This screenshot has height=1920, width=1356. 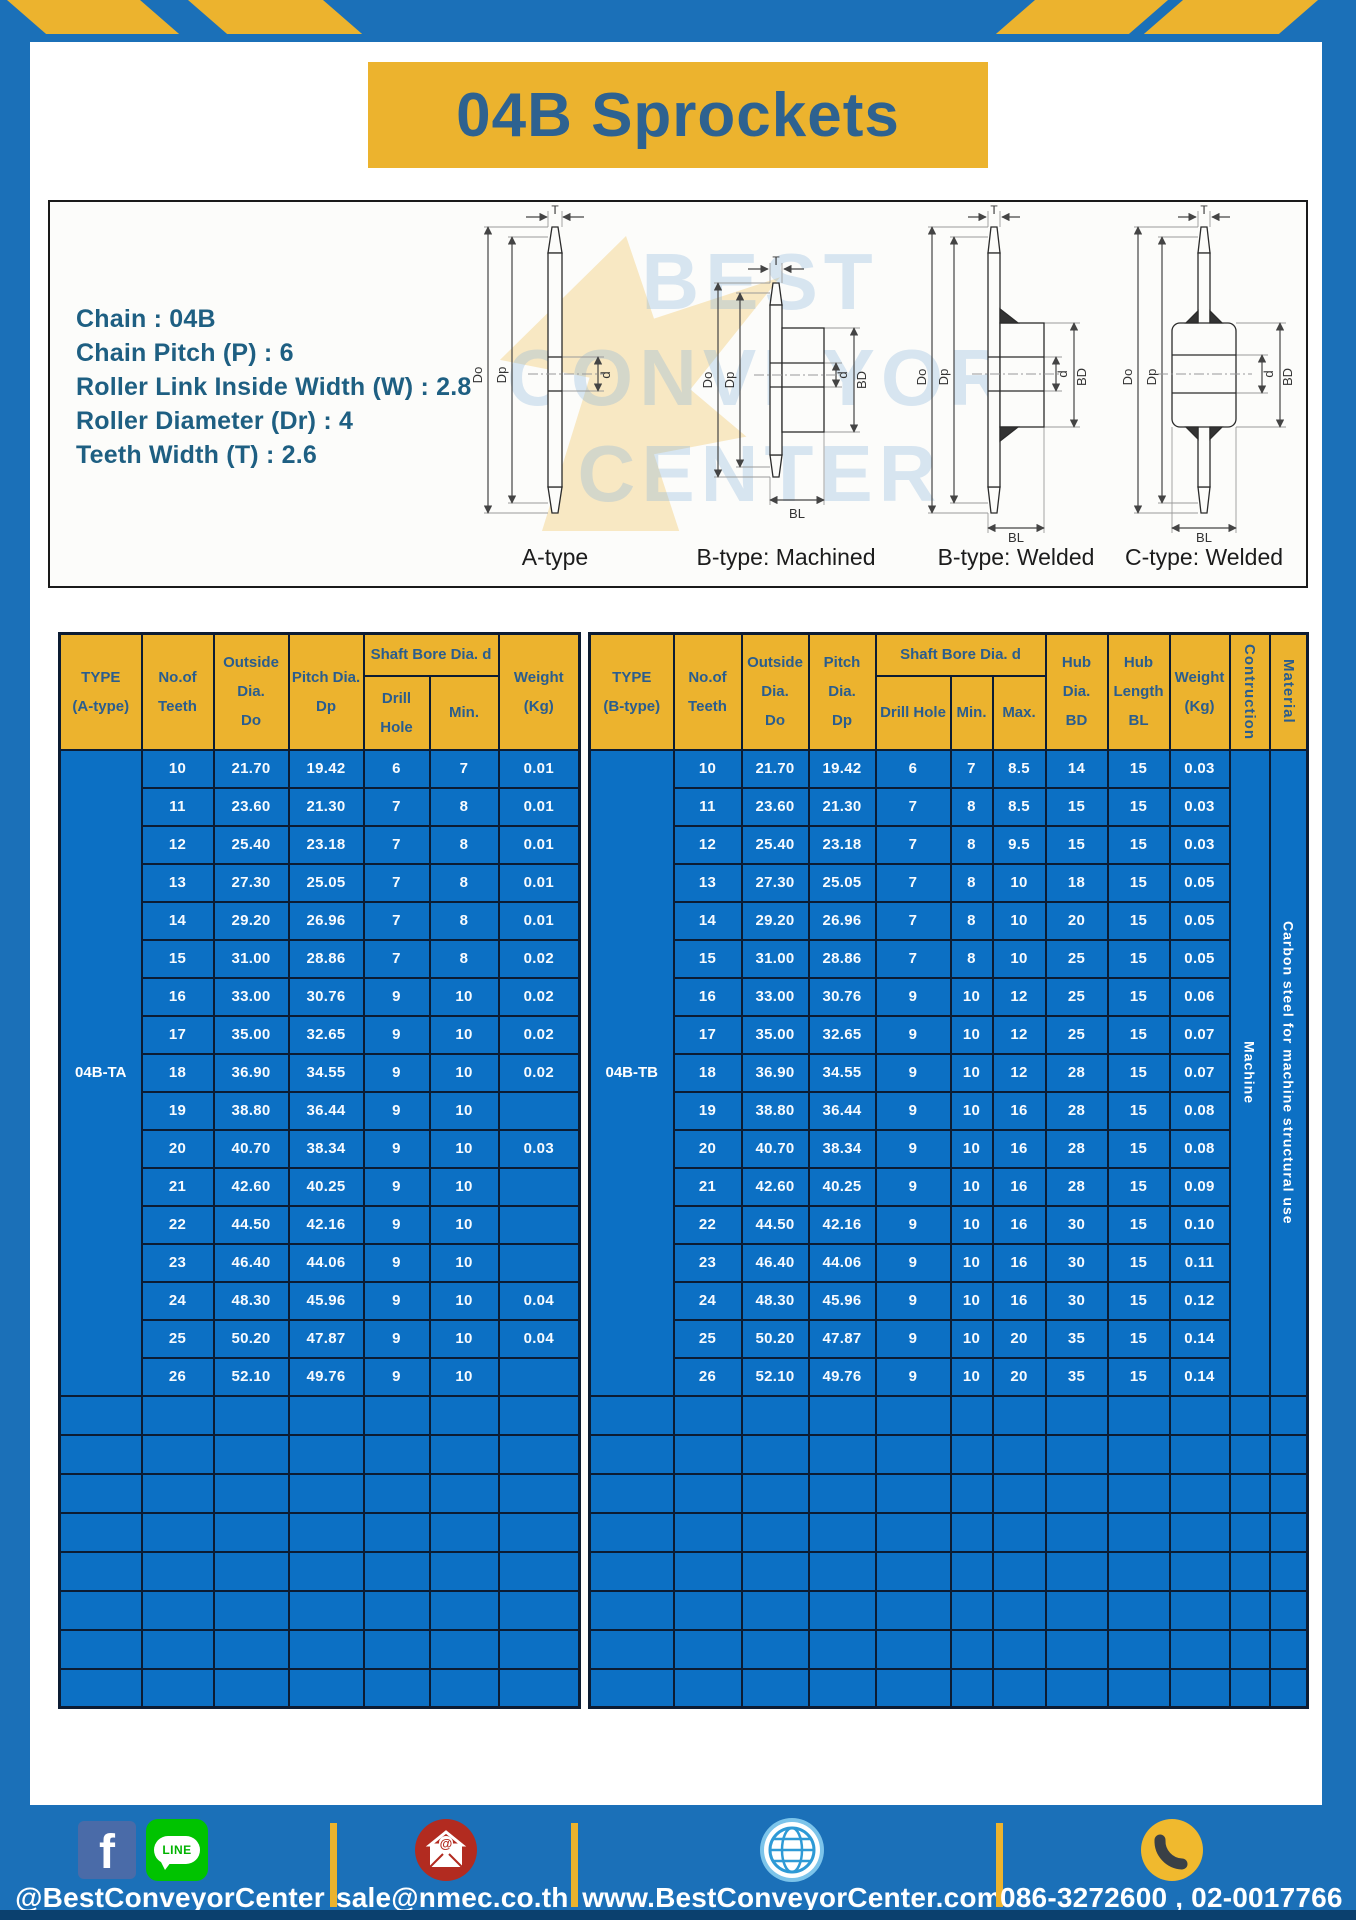 I want to click on table-cell: 0.02, so click(x=539, y=996).